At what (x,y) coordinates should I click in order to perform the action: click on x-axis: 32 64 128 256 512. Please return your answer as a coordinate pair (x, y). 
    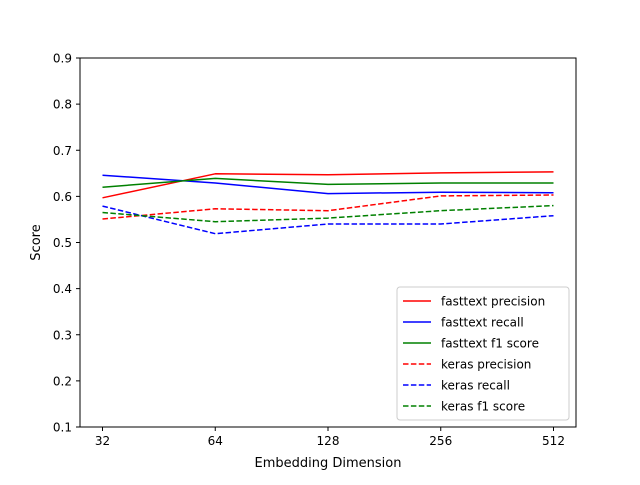
    Looking at the image, I should click on (330, 437).